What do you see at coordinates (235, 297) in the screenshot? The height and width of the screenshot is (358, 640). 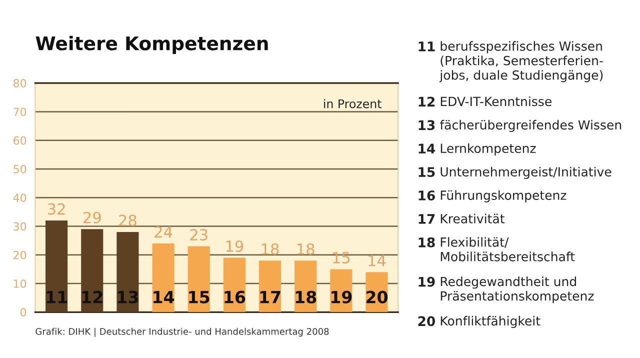 I see `x-tick-label: 16` at bounding box center [235, 297].